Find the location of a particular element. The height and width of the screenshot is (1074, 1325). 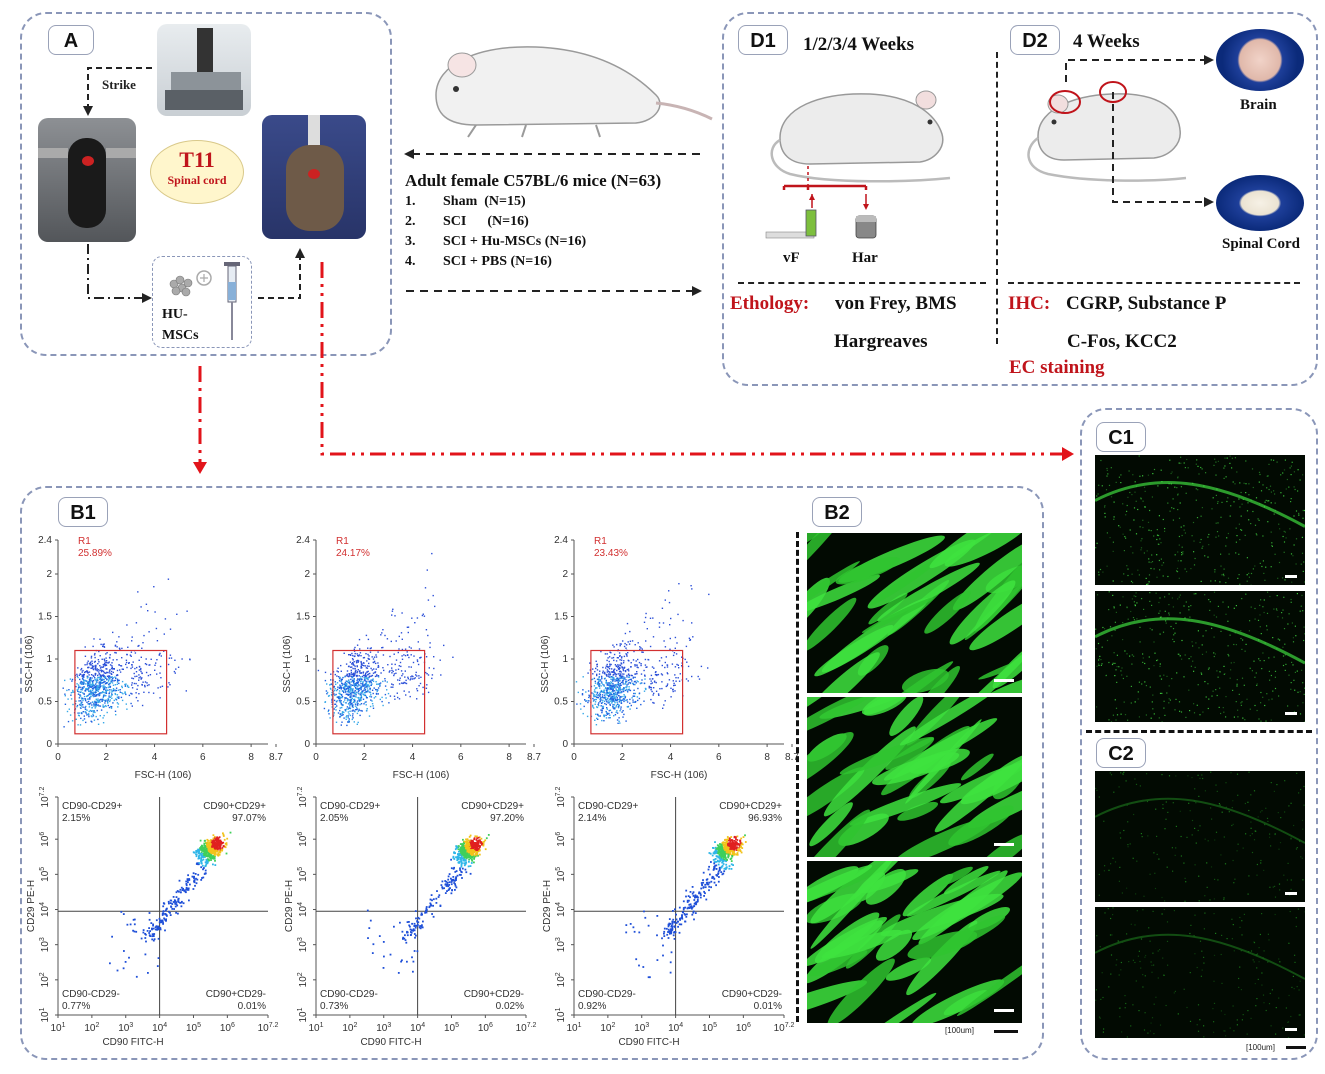

hu-mscs-label-1: HU- is located at coordinates (175, 314).